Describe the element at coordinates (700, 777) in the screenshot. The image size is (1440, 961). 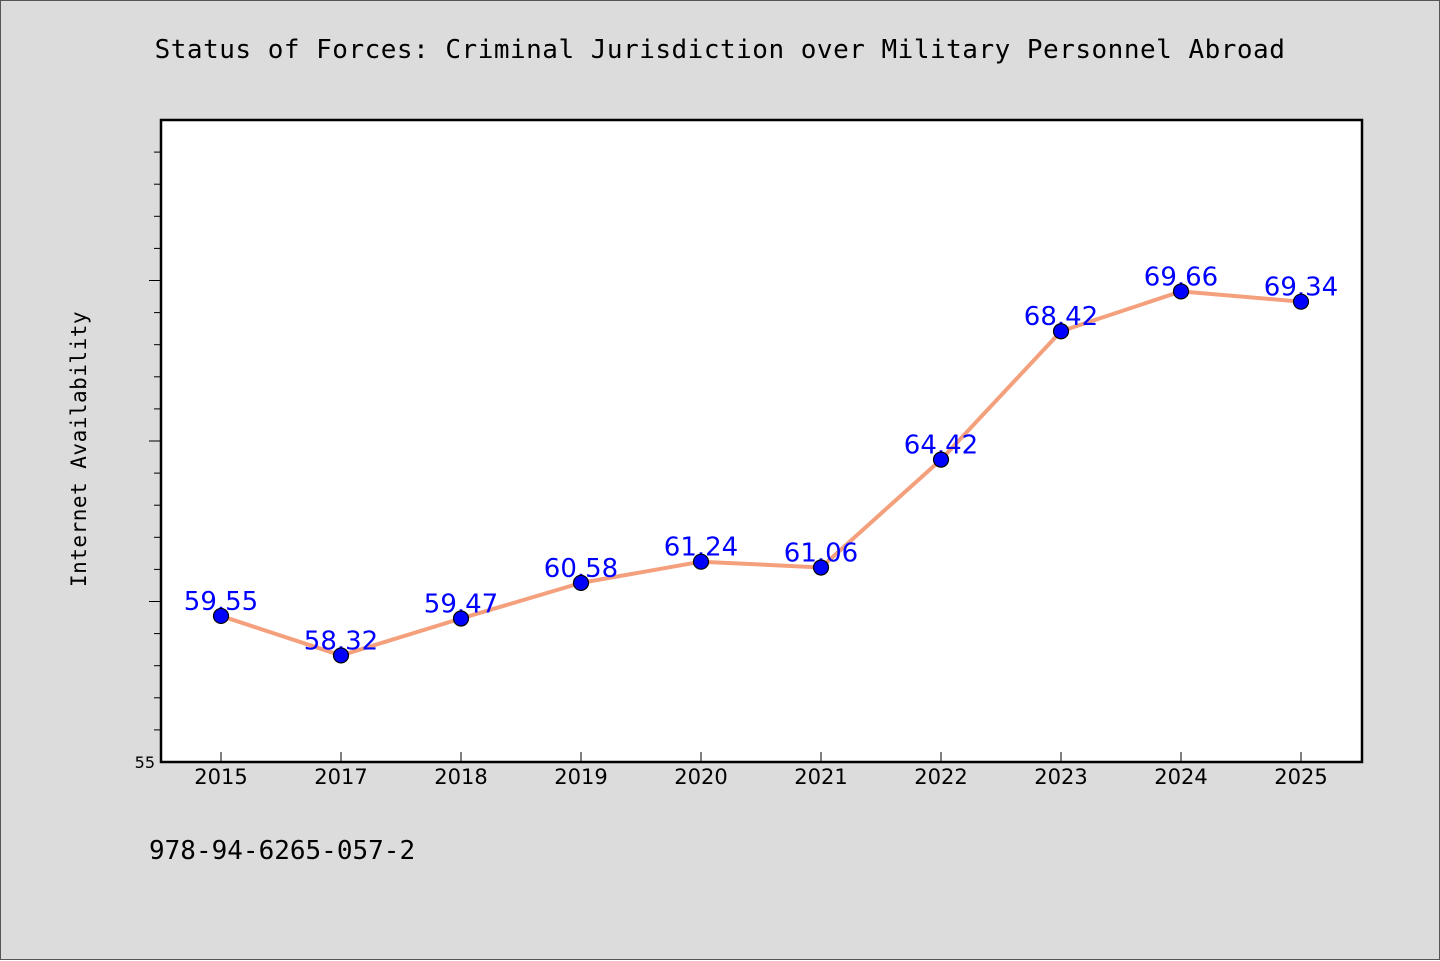
I see `x-tick-label: 2020` at that location.